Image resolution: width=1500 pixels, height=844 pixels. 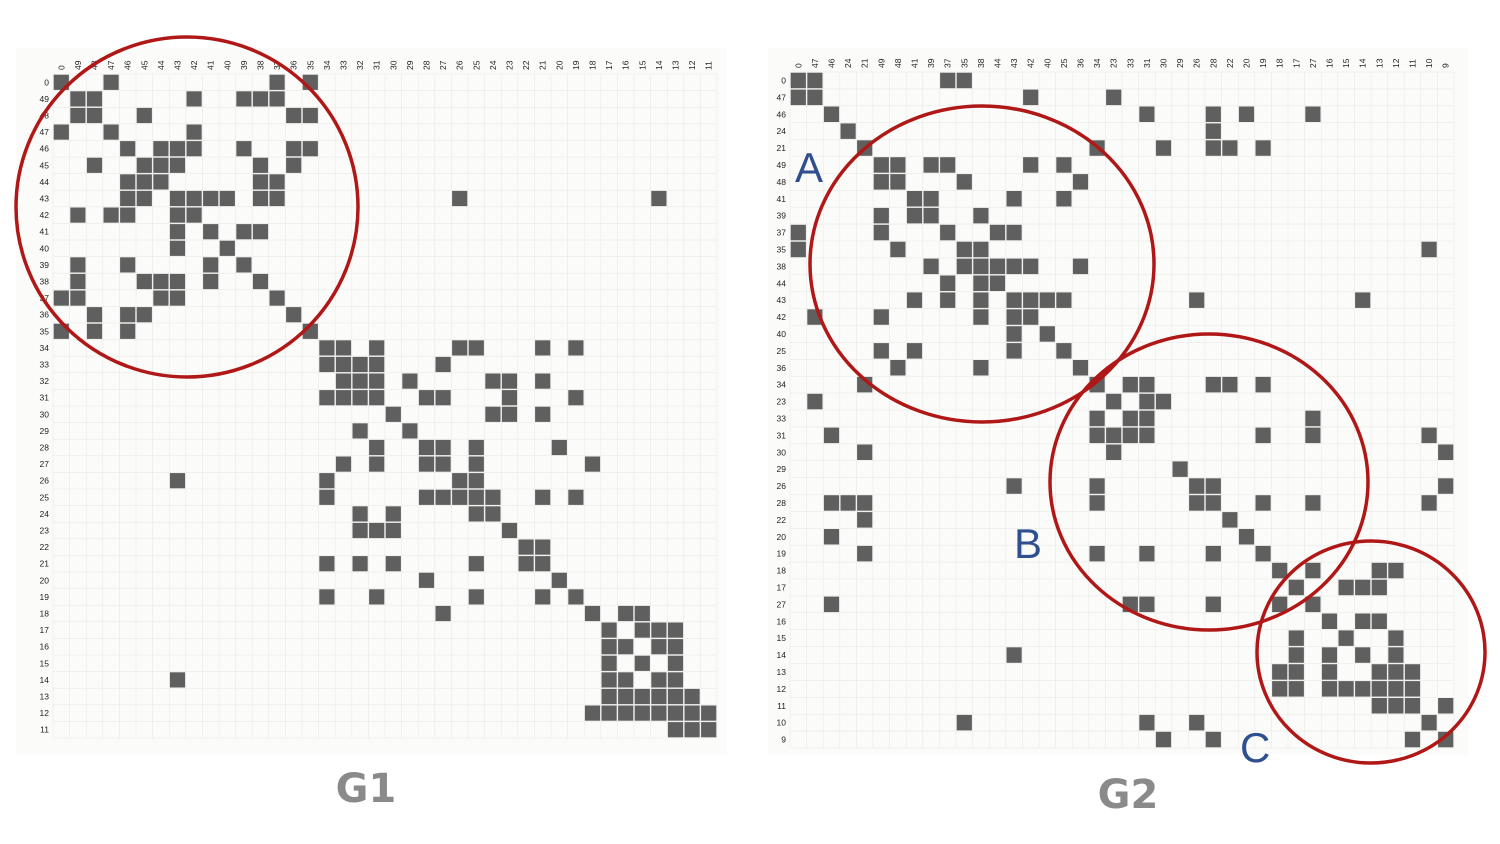 What do you see at coordinates (915, 63) in the screenshot?
I see `x-tick-label: 41` at bounding box center [915, 63].